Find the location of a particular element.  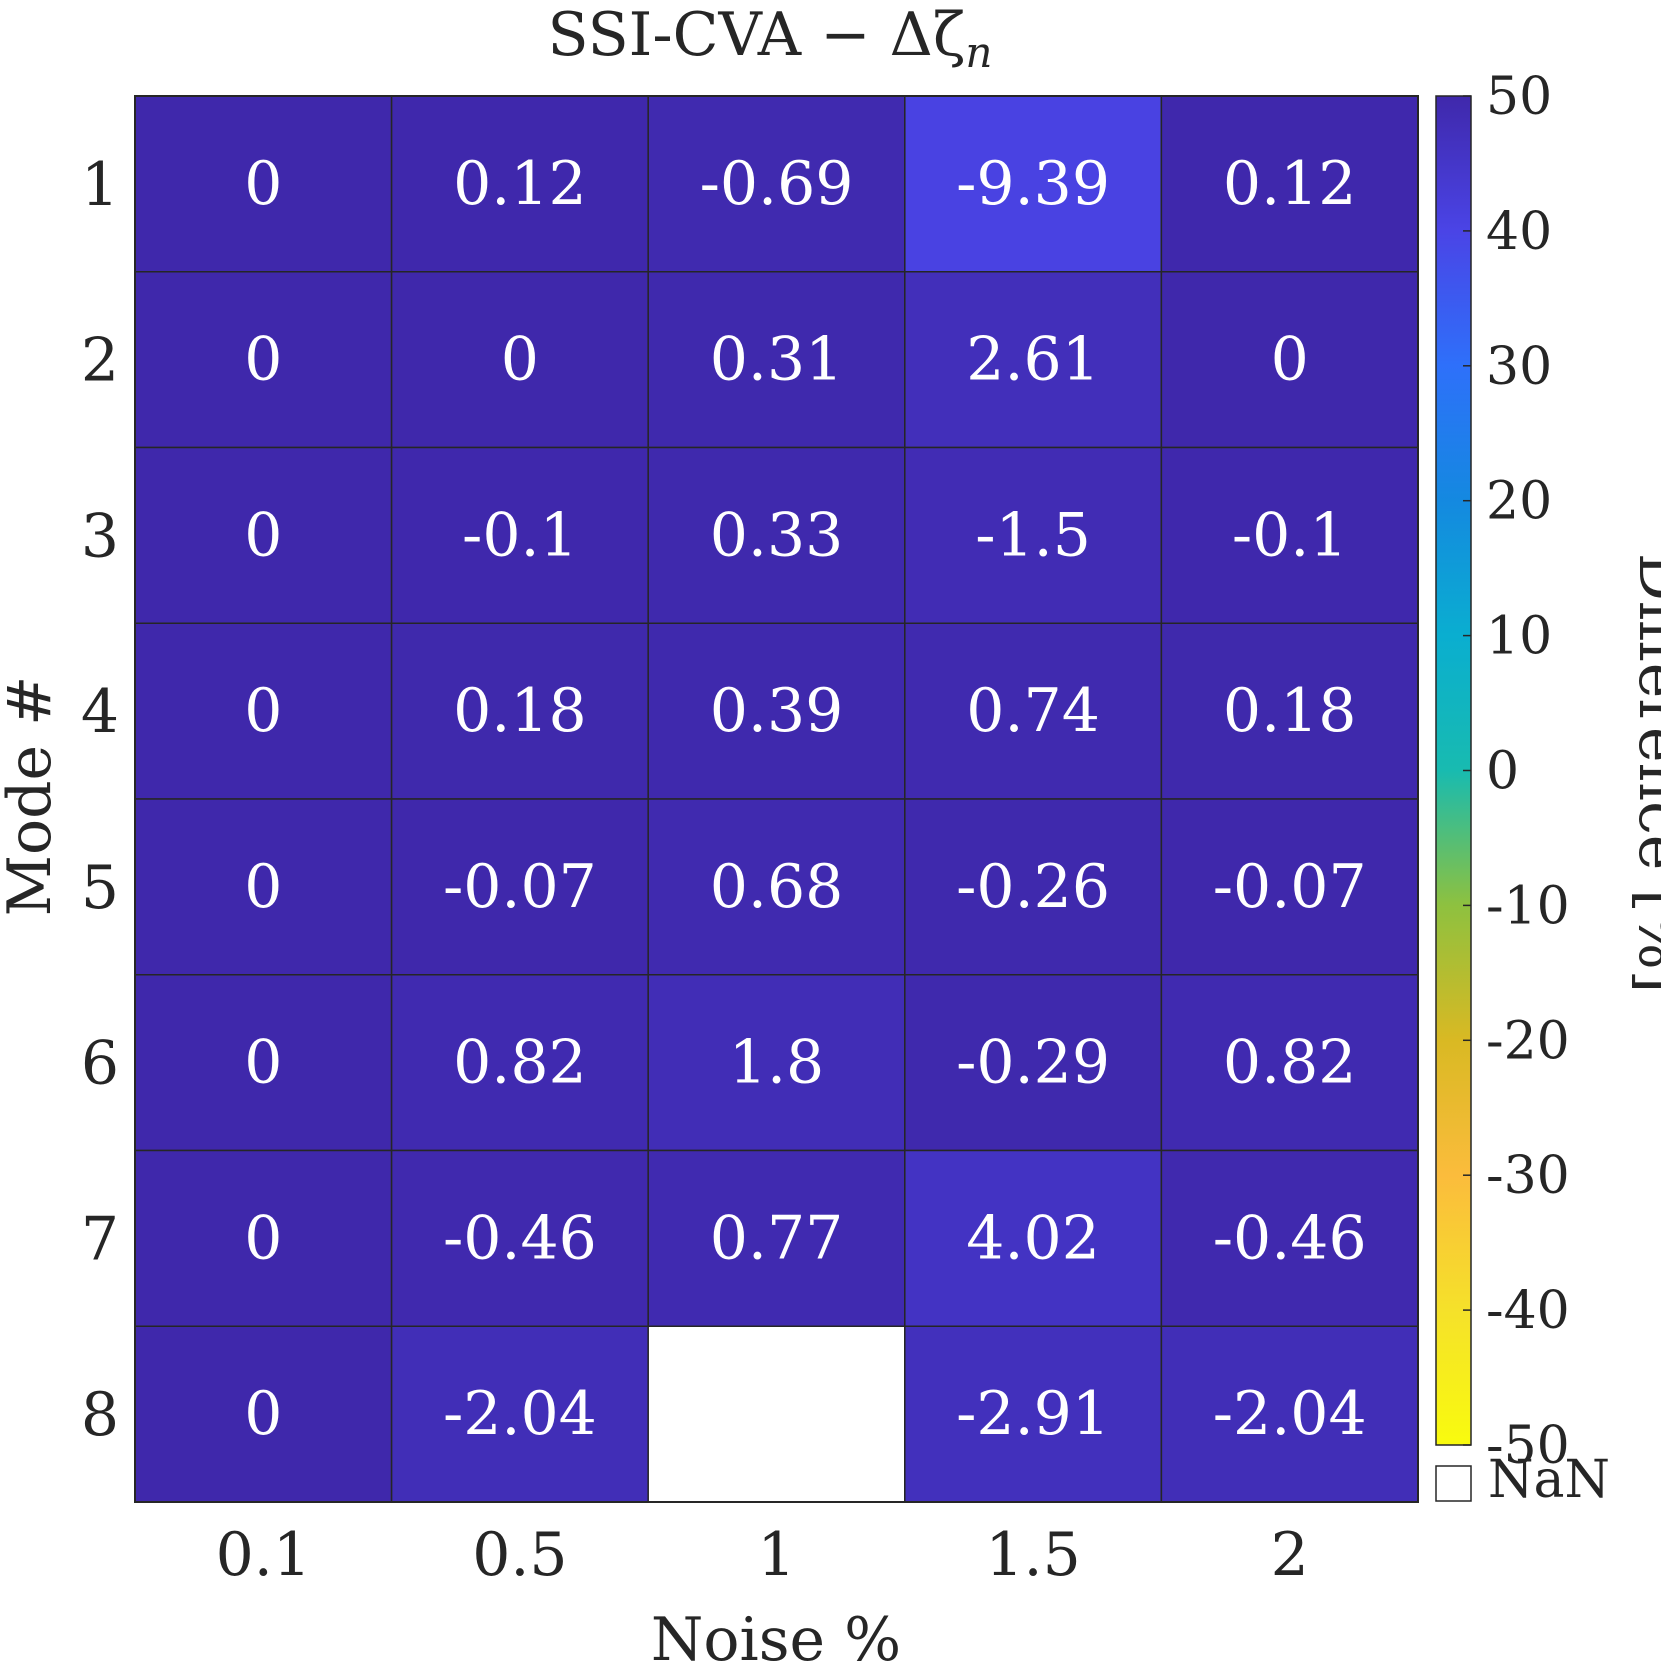

cell-value-label: -0.26 is located at coordinates (1033, 887).